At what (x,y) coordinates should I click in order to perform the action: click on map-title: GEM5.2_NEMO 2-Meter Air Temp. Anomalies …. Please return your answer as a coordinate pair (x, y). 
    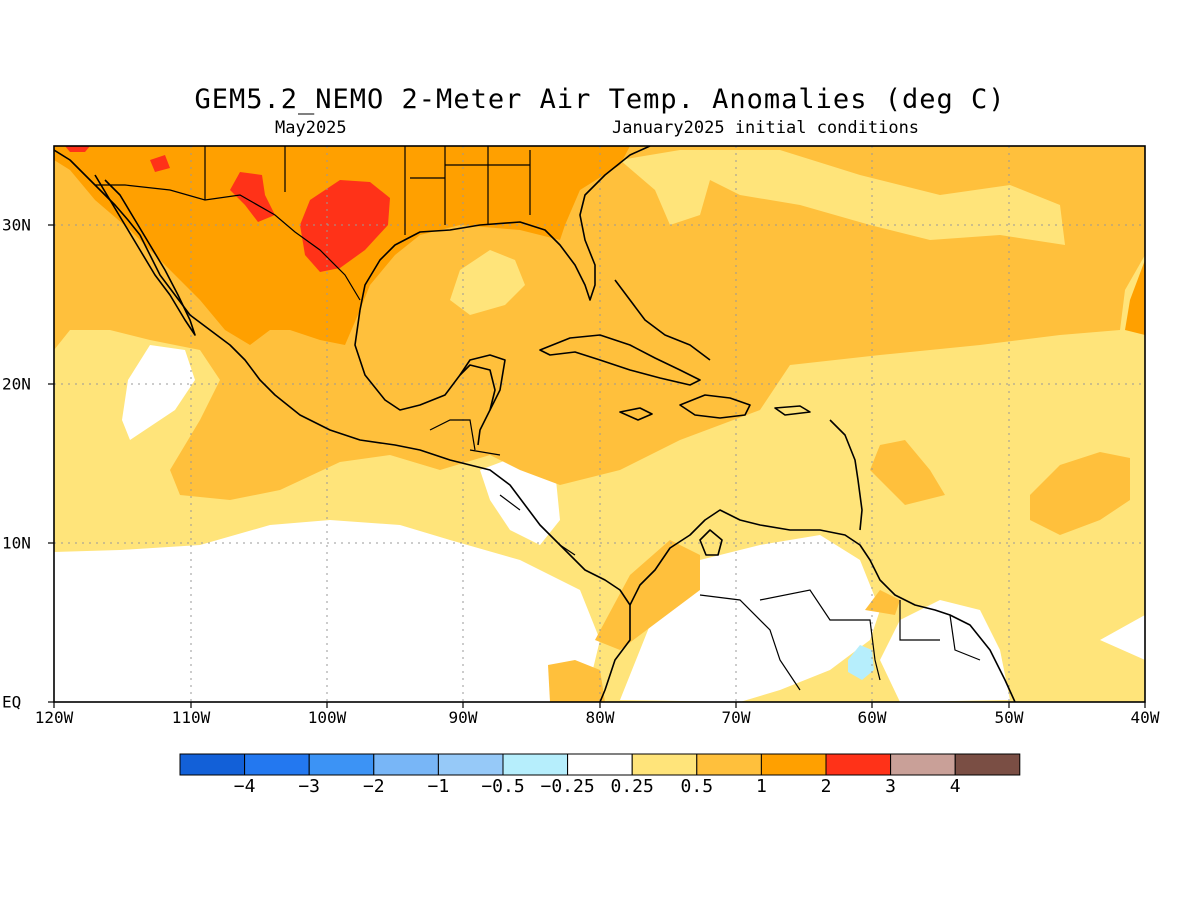
    Looking at the image, I should click on (600, 99).